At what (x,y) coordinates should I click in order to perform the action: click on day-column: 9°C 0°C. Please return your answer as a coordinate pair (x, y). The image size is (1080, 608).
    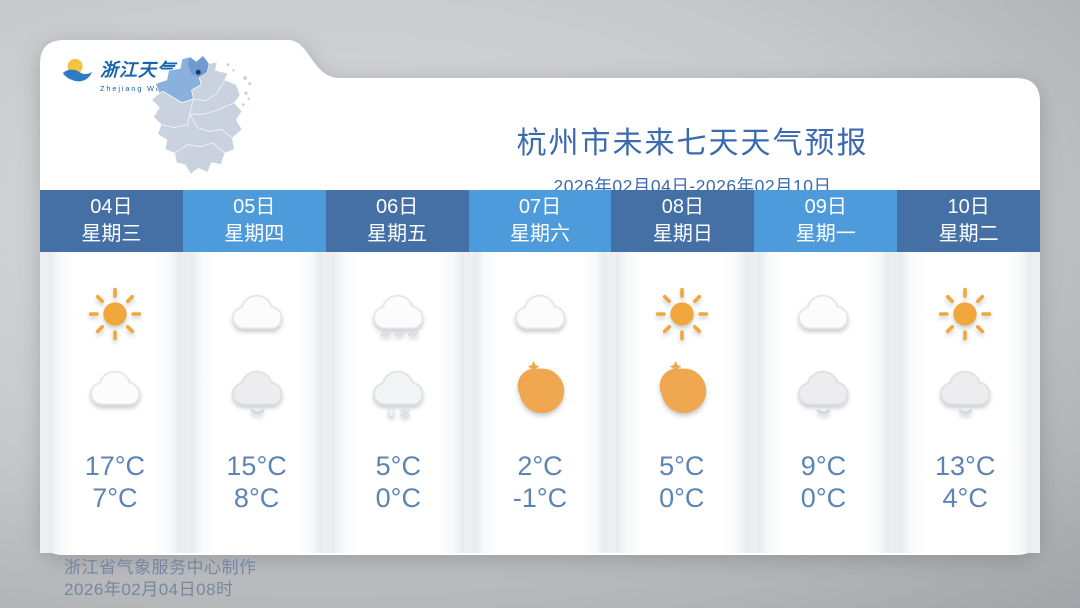
    Looking at the image, I should click on (823, 402).